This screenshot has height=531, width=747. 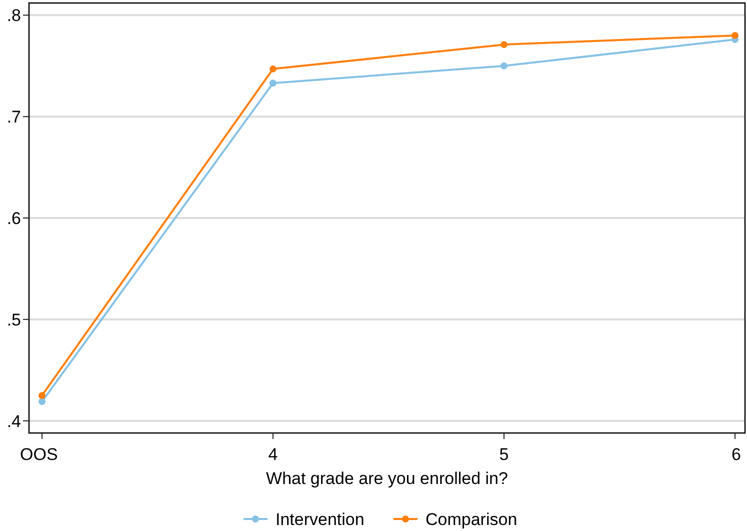 I want to click on x-tick-label: 4, so click(x=273, y=454).